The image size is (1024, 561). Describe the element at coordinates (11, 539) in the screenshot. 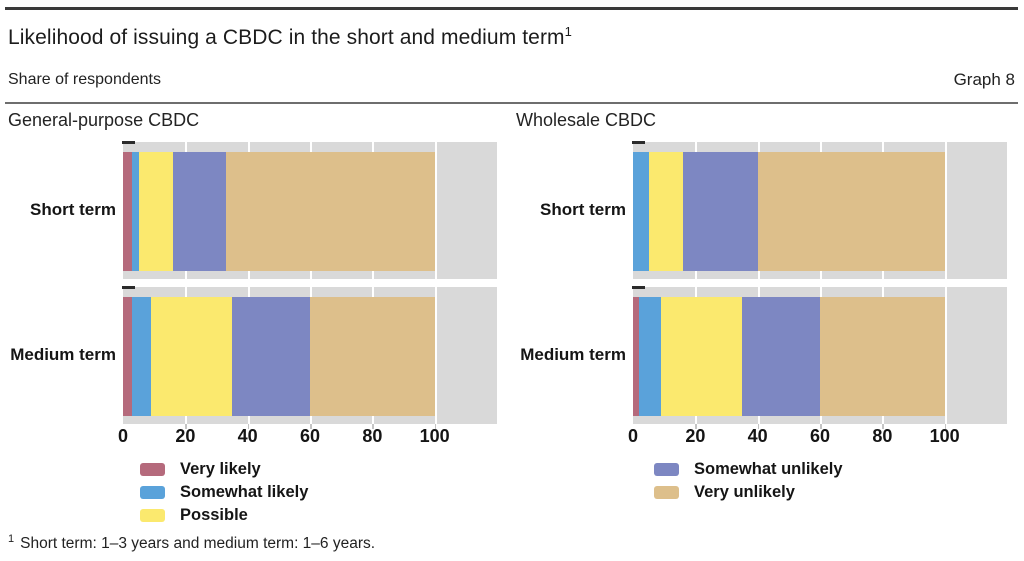

I see `footnote-marker: 1` at that location.